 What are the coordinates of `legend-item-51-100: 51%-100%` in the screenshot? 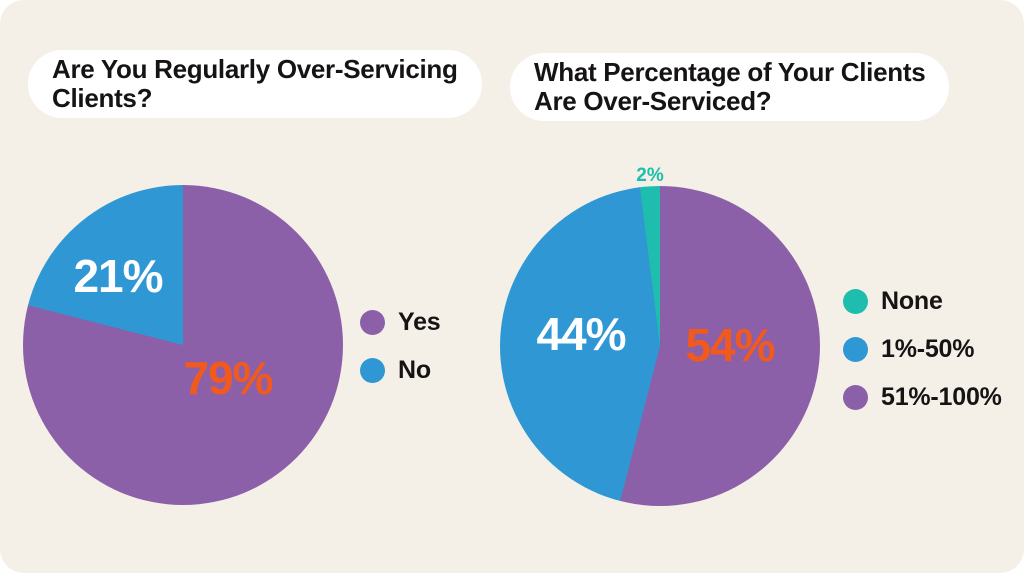 It's located at (922, 396).